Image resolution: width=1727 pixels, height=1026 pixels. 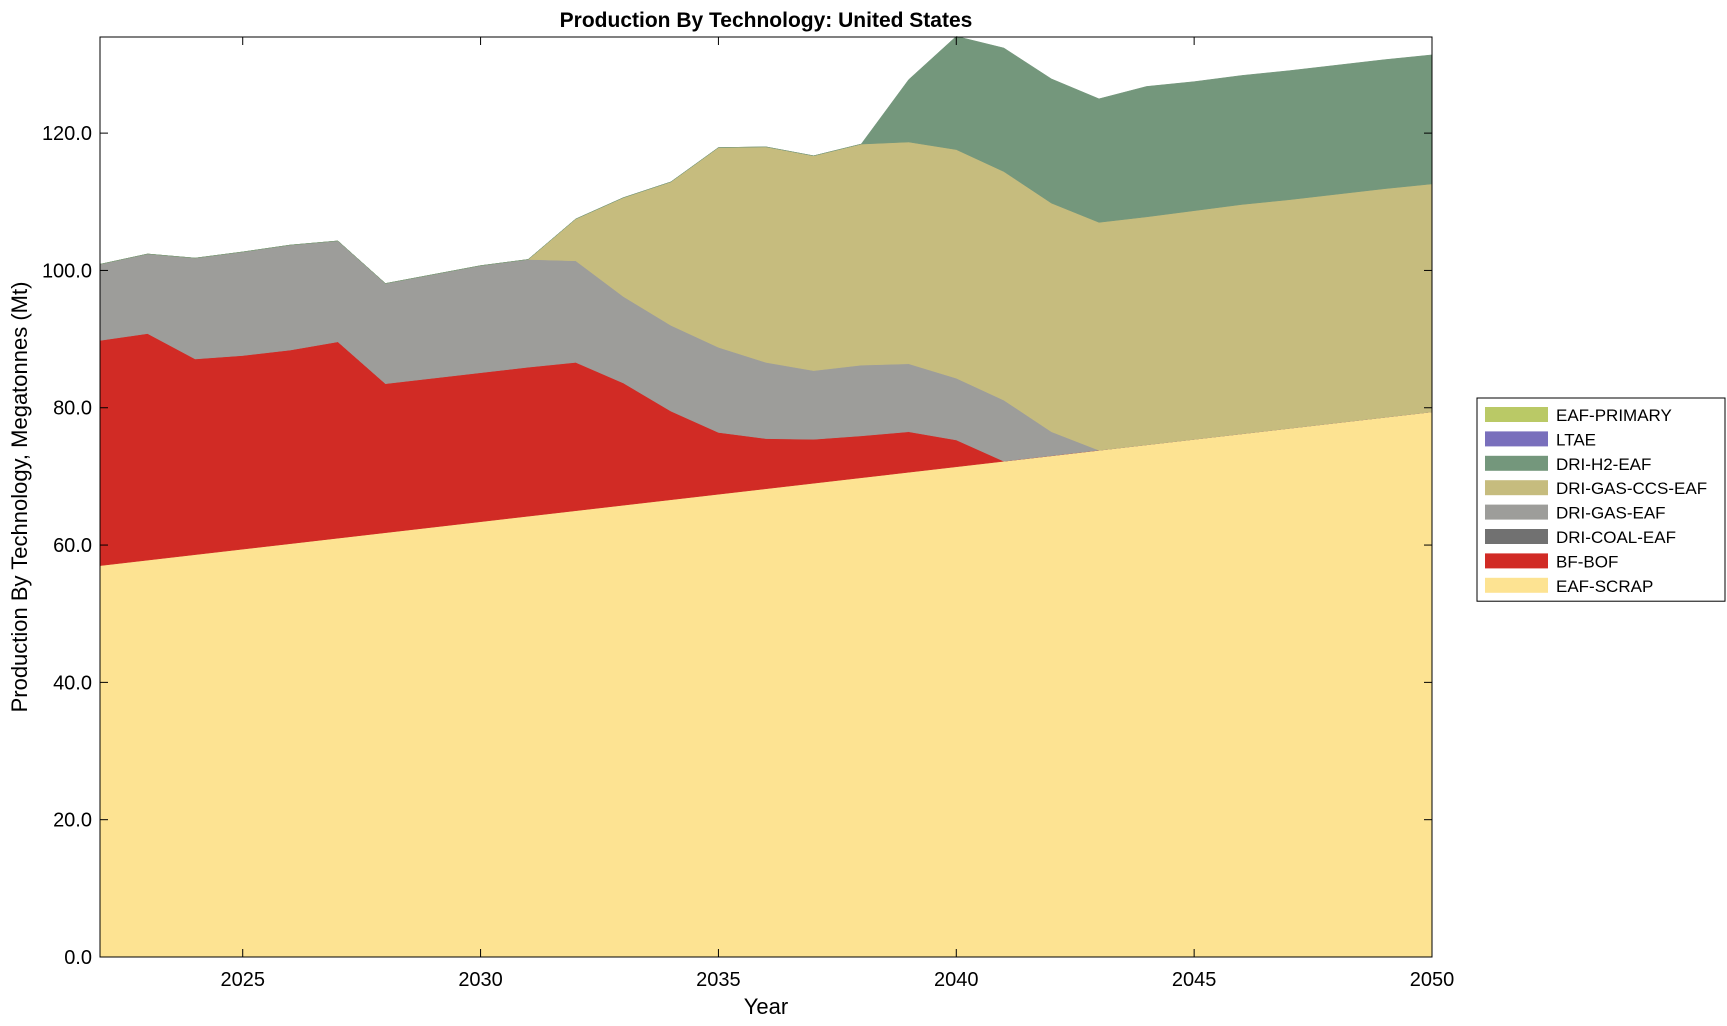 What do you see at coordinates (1611, 513) in the screenshot?
I see `legend-label-dri-gas-eaf: DRI-GAS-EAF` at bounding box center [1611, 513].